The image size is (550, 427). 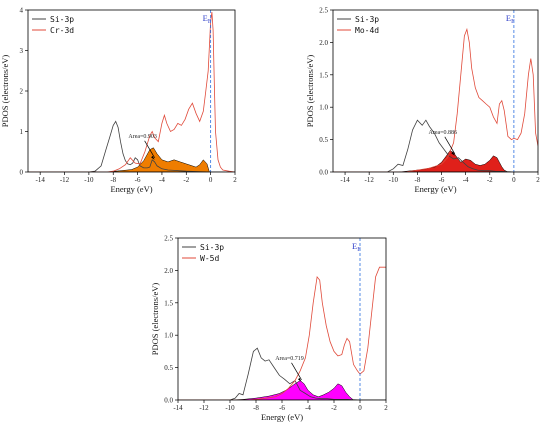 What do you see at coordinates (203, 253) in the screenshot?
I see `legend: Si-3p W-5d` at bounding box center [203, 253].